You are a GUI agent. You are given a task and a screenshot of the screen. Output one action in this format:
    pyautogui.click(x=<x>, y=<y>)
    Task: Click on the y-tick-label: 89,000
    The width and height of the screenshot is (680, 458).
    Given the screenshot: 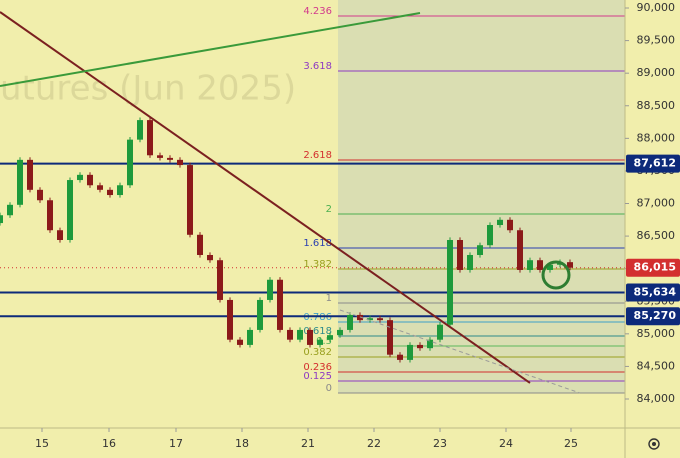 What is the action you would take?
    pyautogui.click(x=656, y=72)
    